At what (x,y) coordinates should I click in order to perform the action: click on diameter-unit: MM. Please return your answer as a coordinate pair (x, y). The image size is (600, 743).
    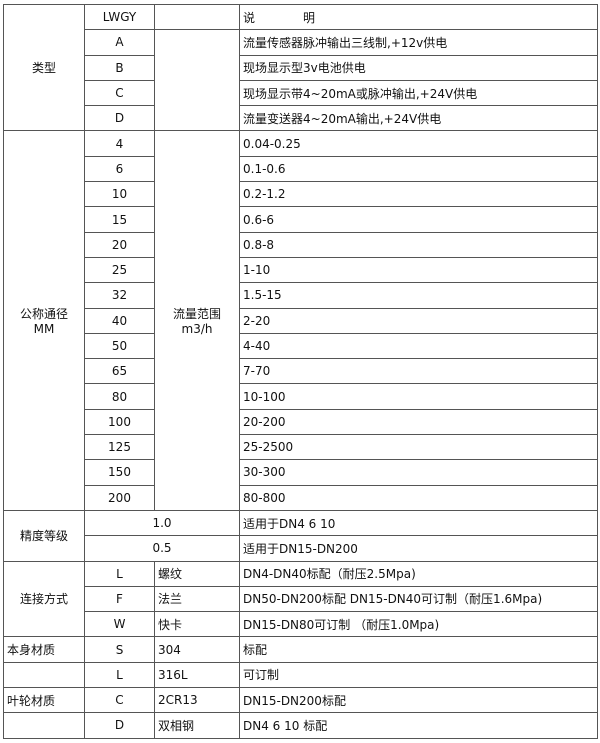
    Looking at the image, I should click on (44, 329).